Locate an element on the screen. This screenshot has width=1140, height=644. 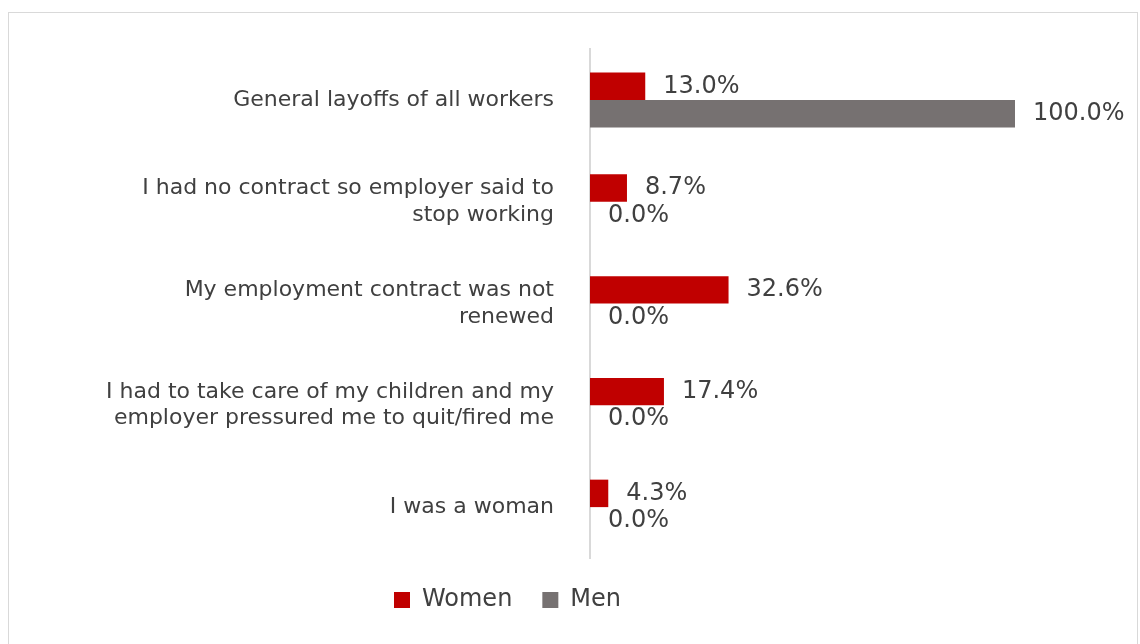
data-label: 32.6% is located at coordinates (784, 288).